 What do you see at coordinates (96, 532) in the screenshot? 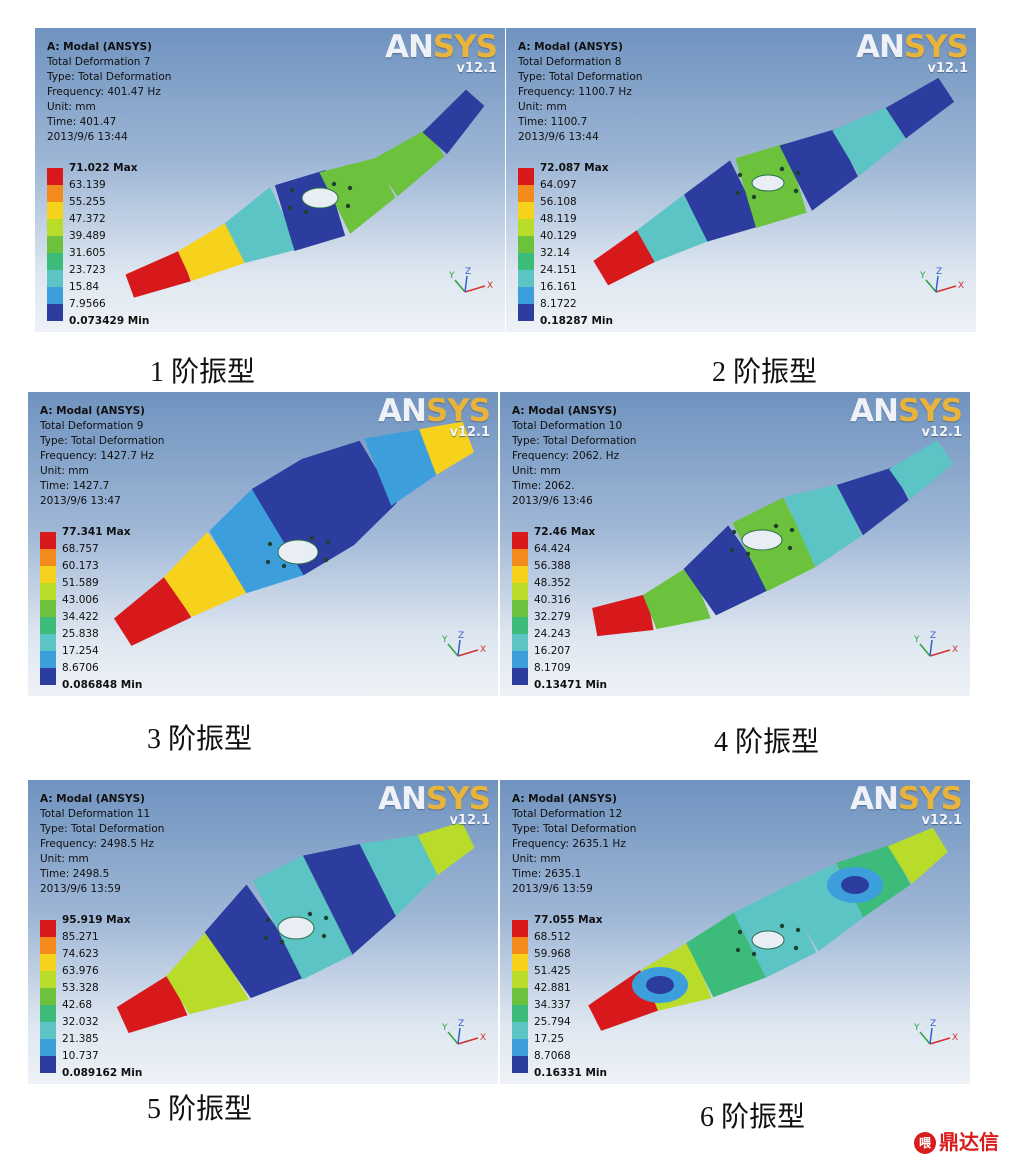
I see `legend-max-label: 77.341 Max` at bounding box center [96, 532].